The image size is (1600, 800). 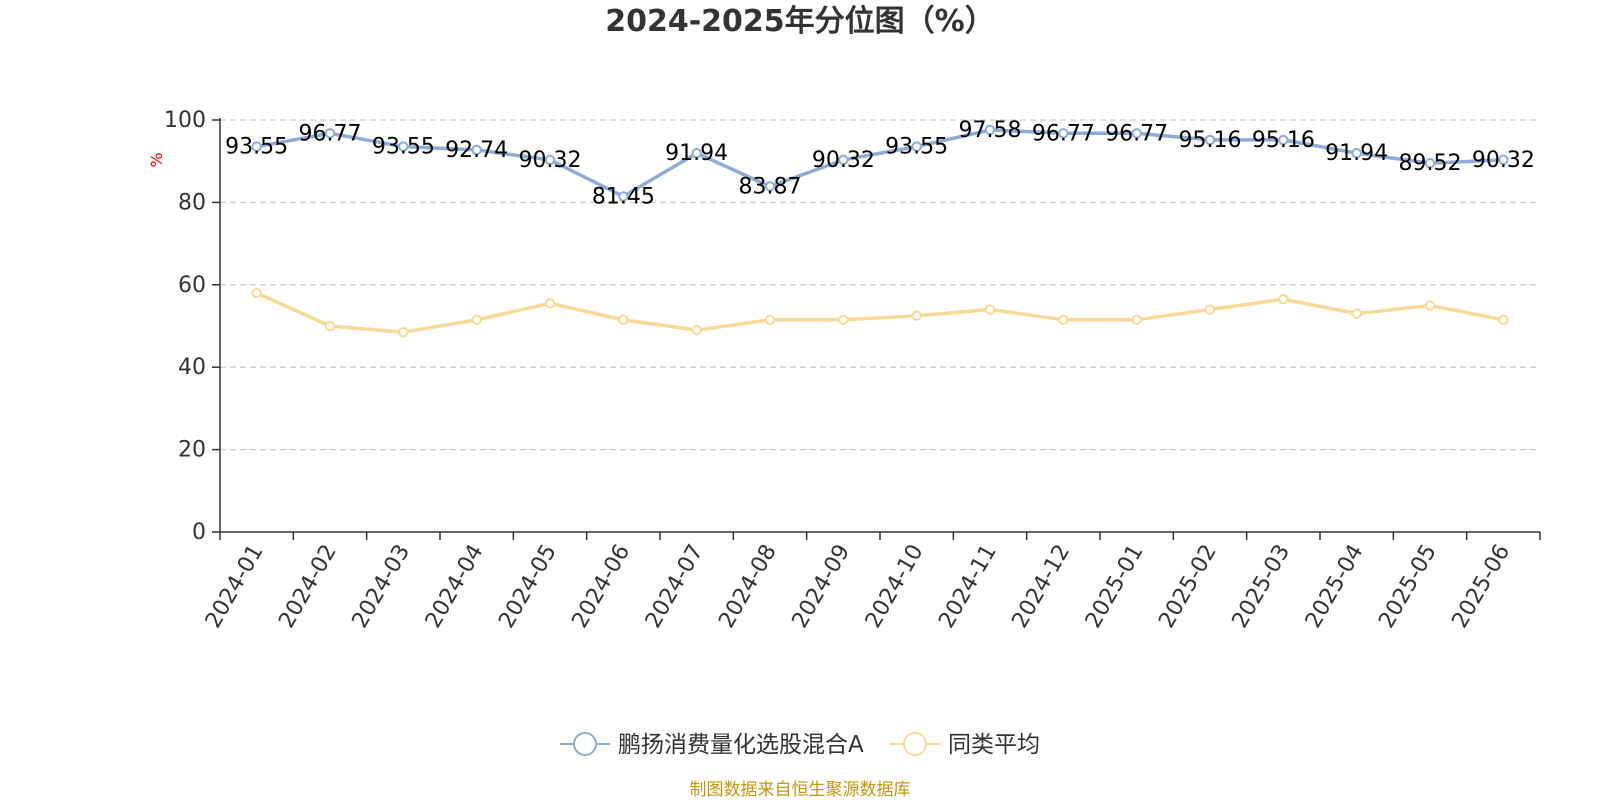 I want to click on x-tick-label: 2024-08, so click(x=748, y=586).